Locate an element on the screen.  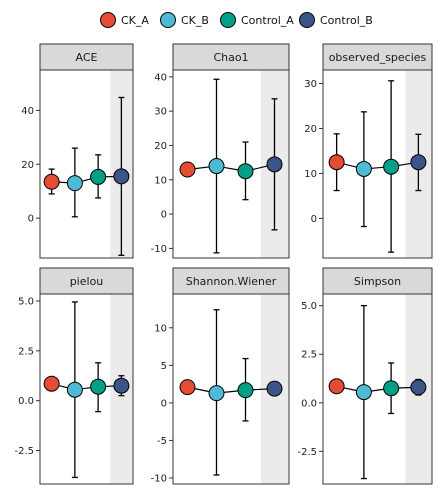
facet-strip-label: pielou is located at coordinates (87, 281).